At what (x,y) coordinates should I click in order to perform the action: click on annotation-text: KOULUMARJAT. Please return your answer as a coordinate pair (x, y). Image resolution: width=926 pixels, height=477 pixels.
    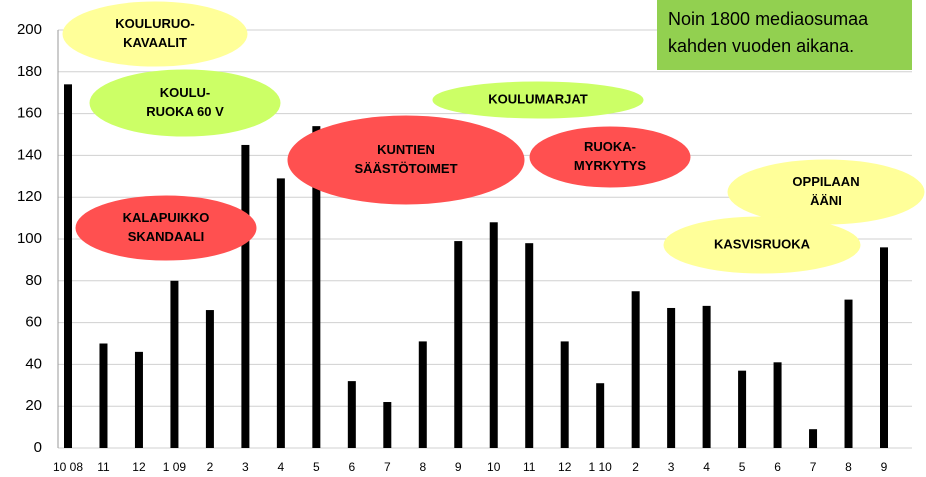
    Looking at the image, I should click on (537, 98).